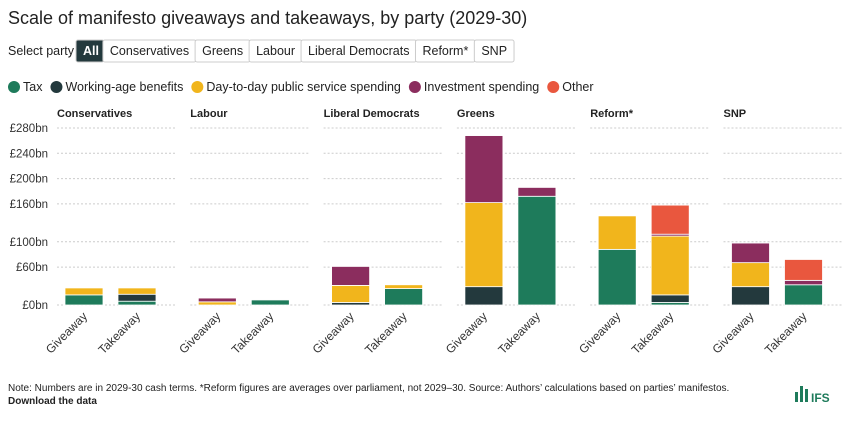 The width and height of the screenshot is (848, 429). I want to click on y-tick-label: £60bn, so click(32, 268).